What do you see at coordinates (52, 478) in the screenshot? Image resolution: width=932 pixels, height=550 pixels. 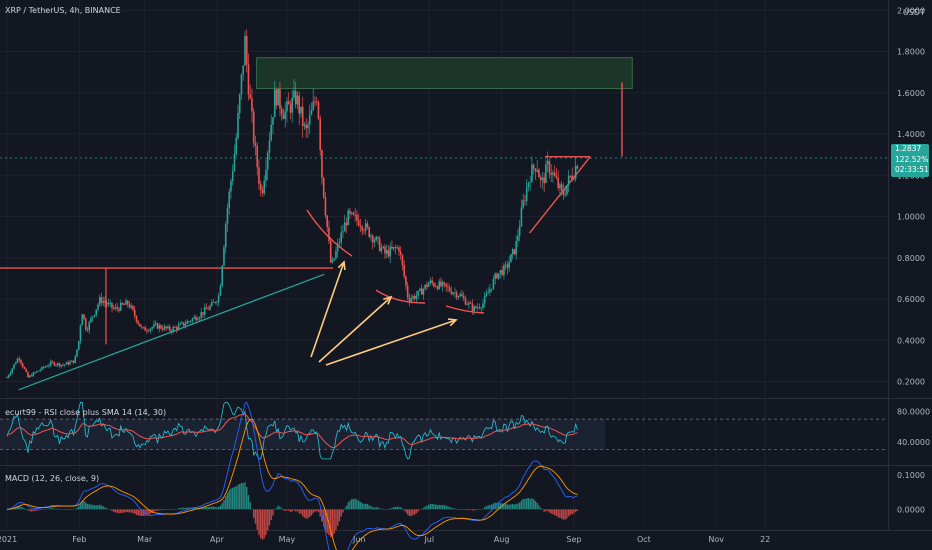 I see `macd-title: MACD (12, 26, close, 9)` at bounding box center [52, 478].